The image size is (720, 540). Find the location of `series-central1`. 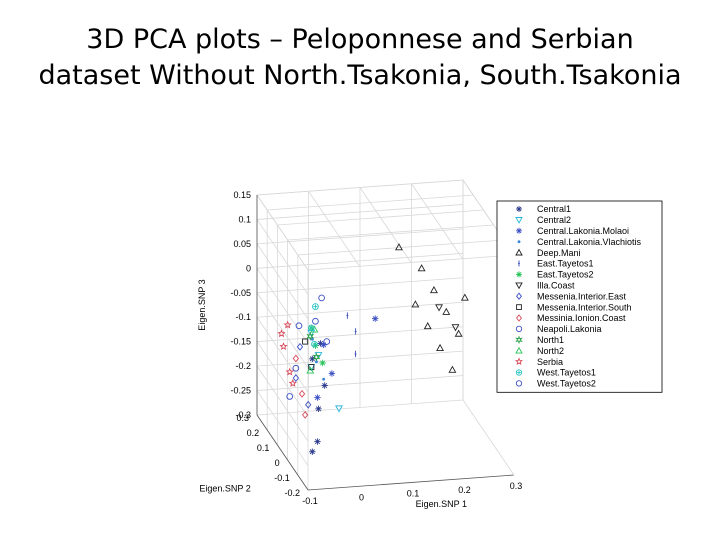

series-central1 is located at coordinates (318, 397).